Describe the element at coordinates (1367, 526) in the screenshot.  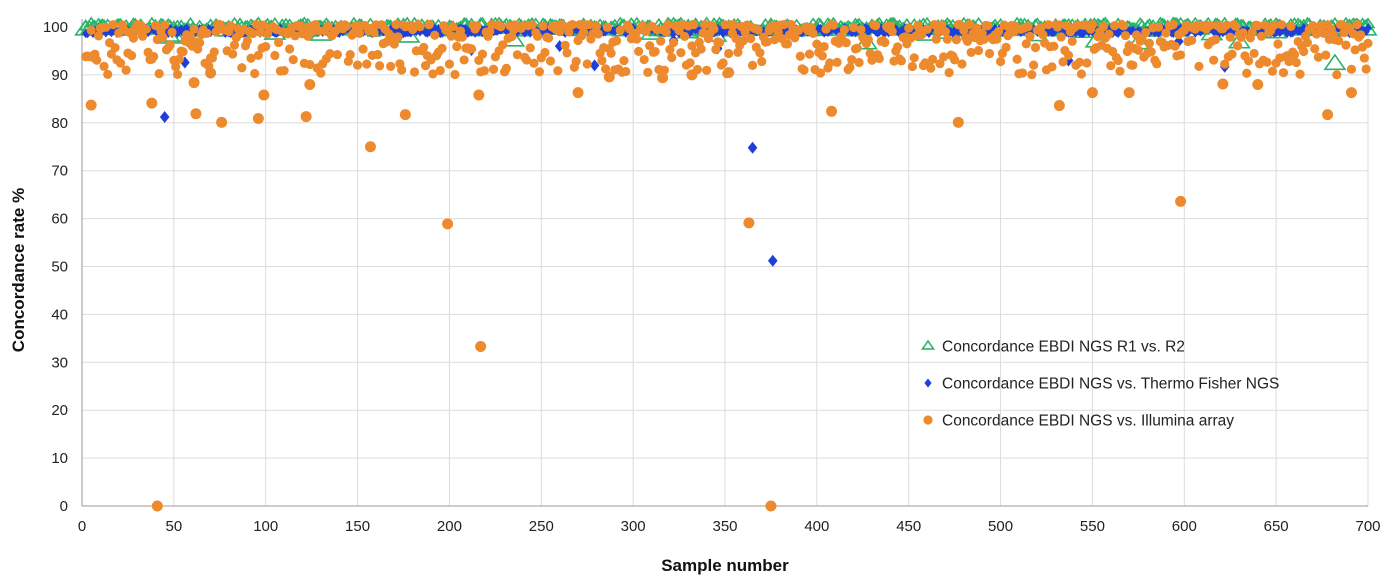
I see `x-tick-label: 700` at that location.